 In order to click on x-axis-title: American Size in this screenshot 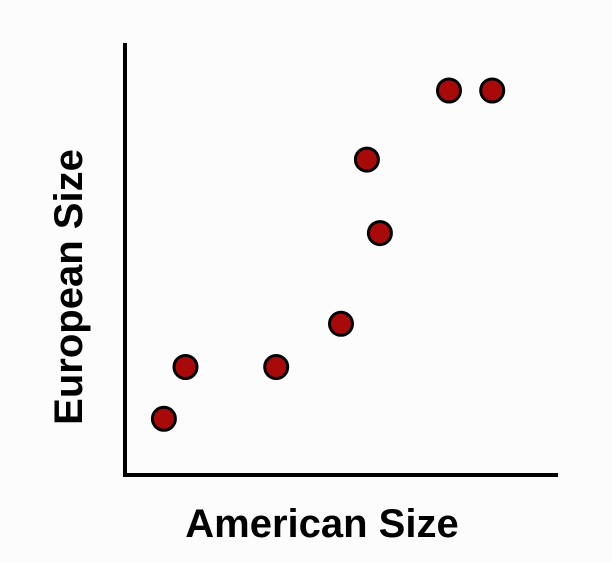, I will do `click(321, 524)`.